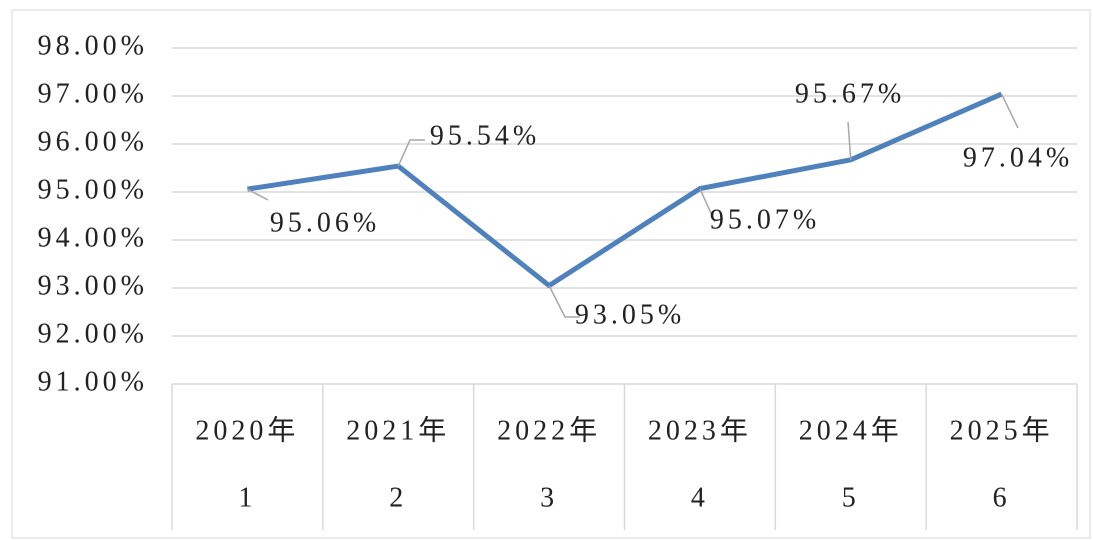 The width and height of the screenshot is (1093, 540). What do you see at coordinates (700, 430) in the screenshot?
I see `x-tick-label: 2023年` at bounding box center [700, 430].